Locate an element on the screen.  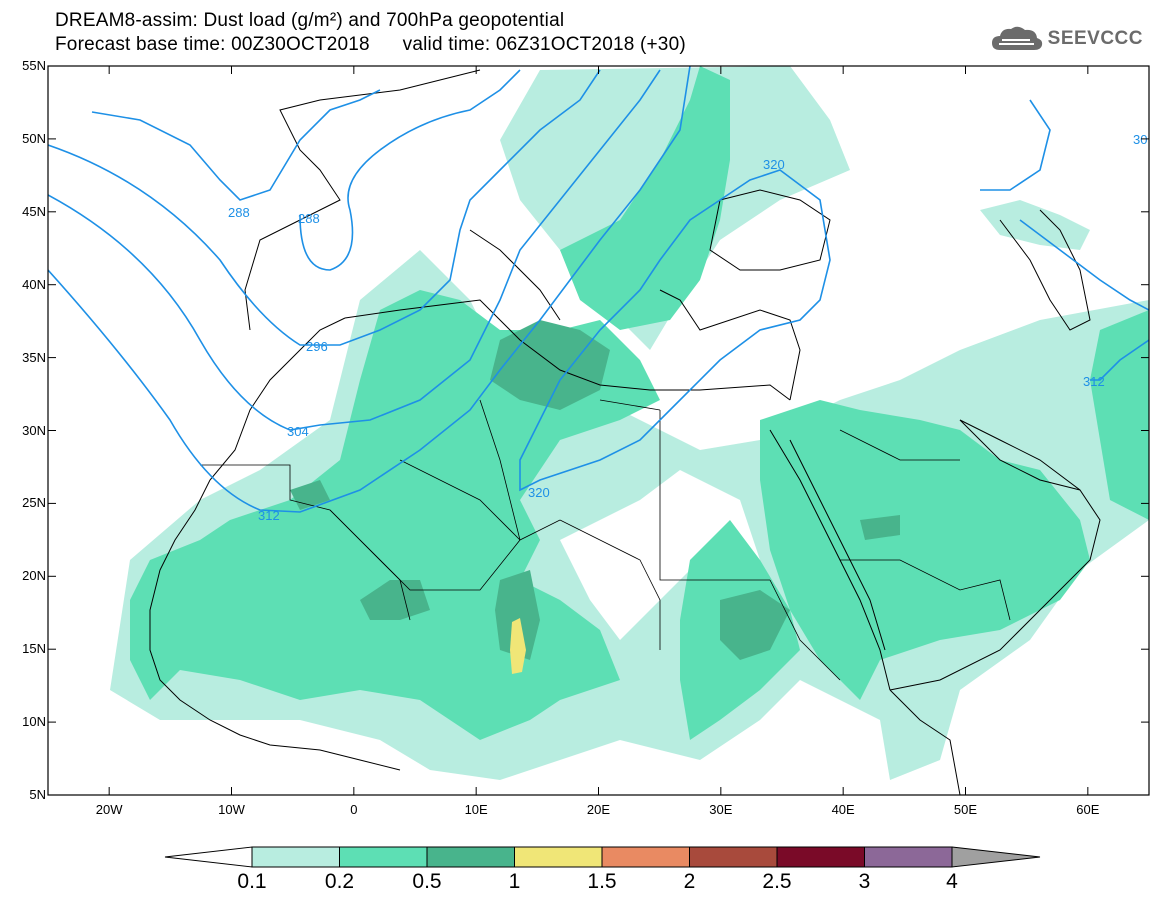
seevccc-logo: SEEVCCC is located at coordinates (1066, 39).